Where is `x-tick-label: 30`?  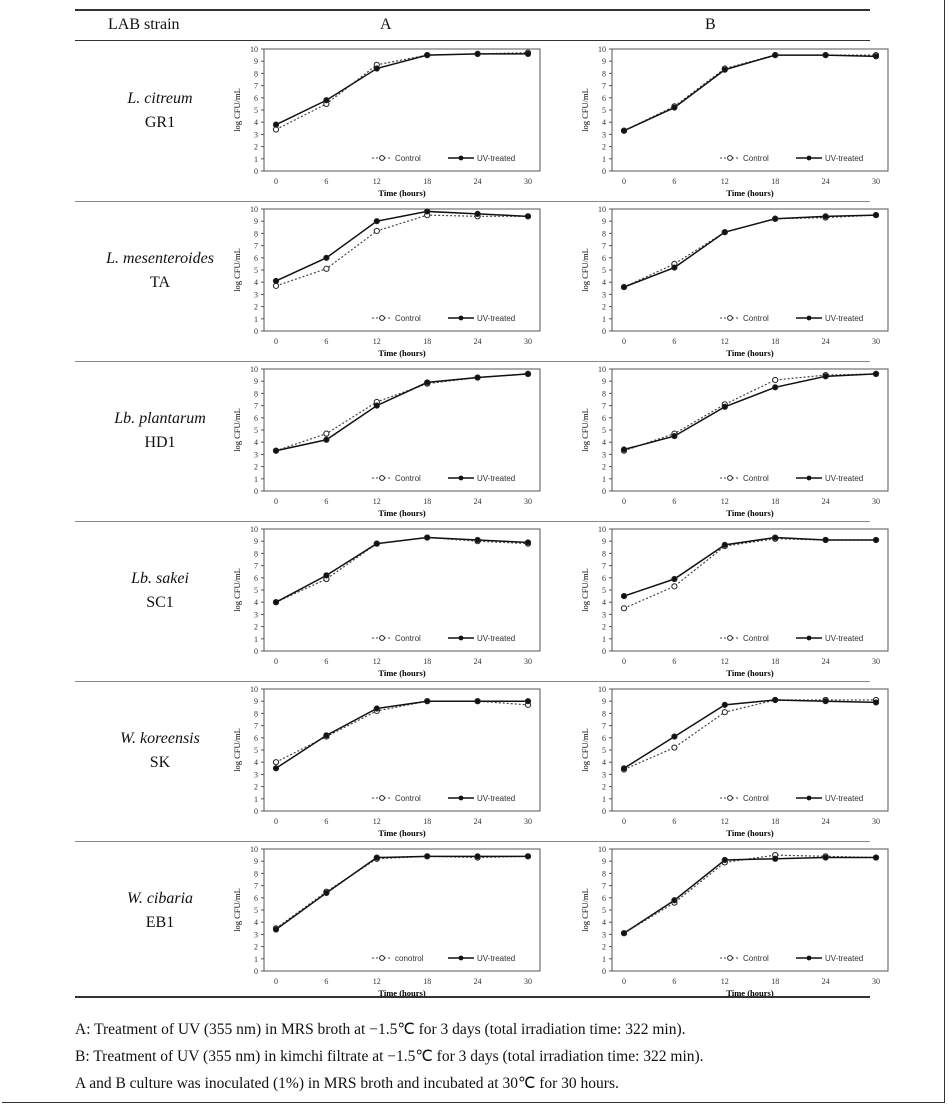 x-tick-label: 30 is located at coordinates (528, 981).